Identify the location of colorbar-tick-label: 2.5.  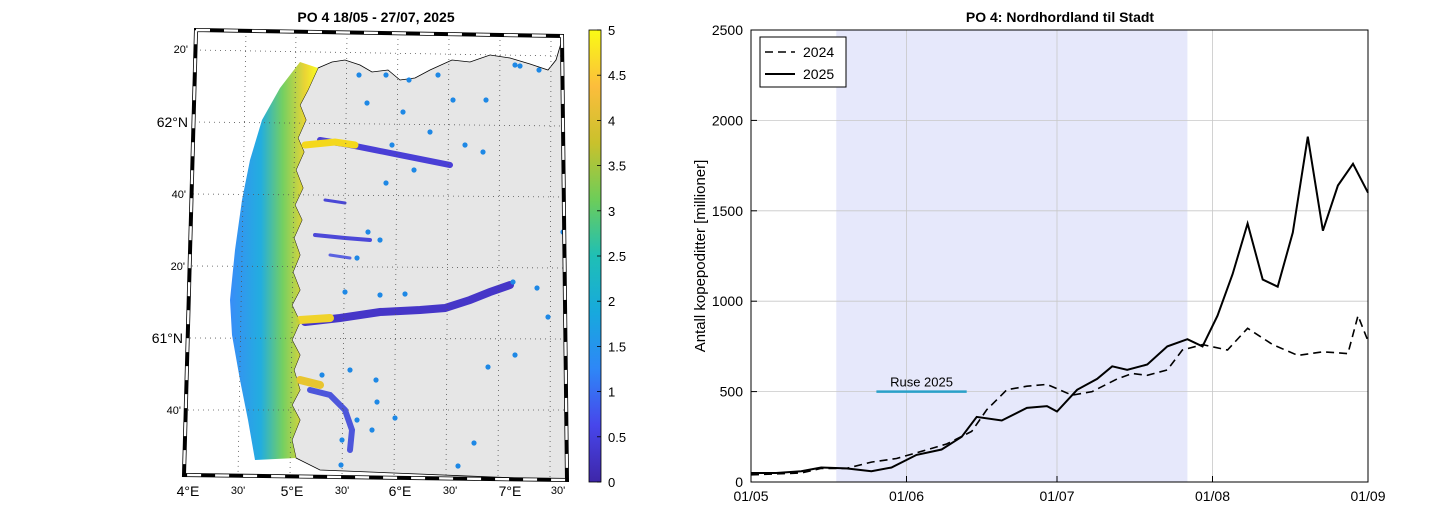
(617, 256).